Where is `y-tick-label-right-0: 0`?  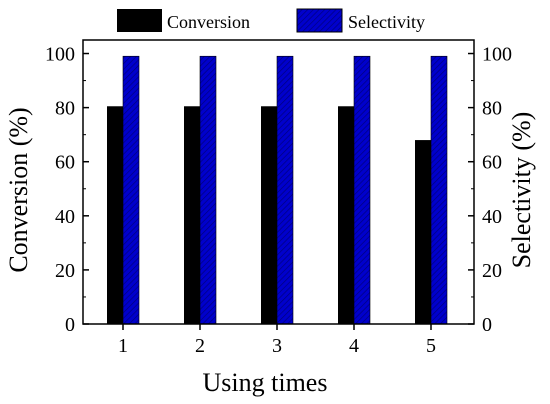
y-tick-label-right-0: 0 is located at coordinates (487, 325).